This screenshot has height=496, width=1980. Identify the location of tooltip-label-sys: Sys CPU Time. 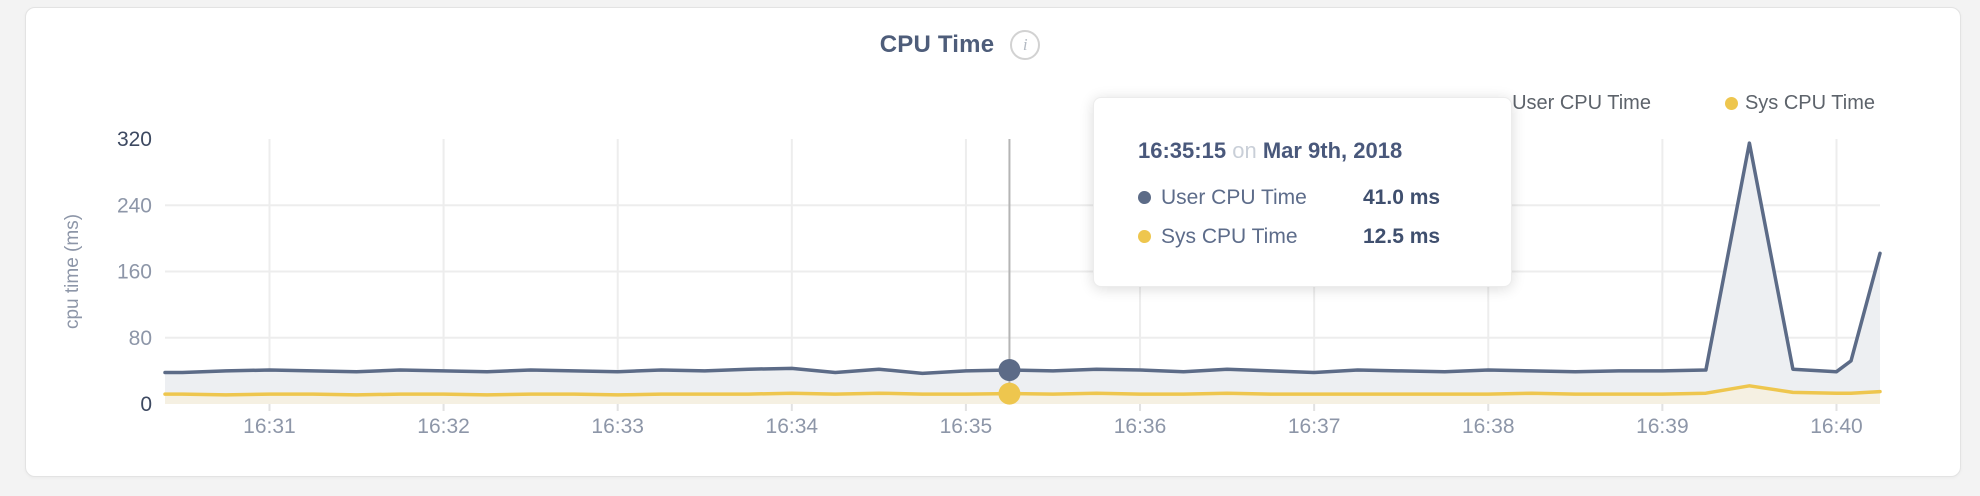
(1229, 236).